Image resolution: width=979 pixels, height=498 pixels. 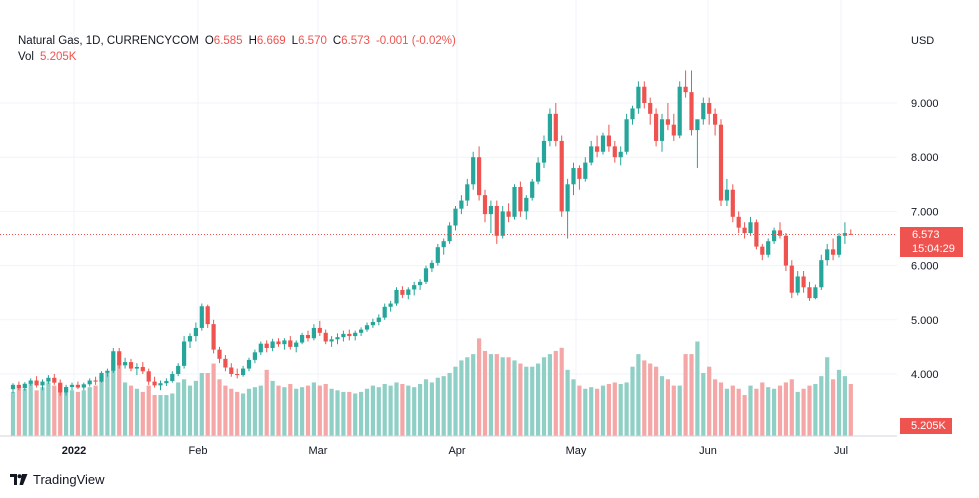 What do you see at coordinates (19, 479) in the screenshot?
I see `tradingview-icon` at bounding box center [19, 479].